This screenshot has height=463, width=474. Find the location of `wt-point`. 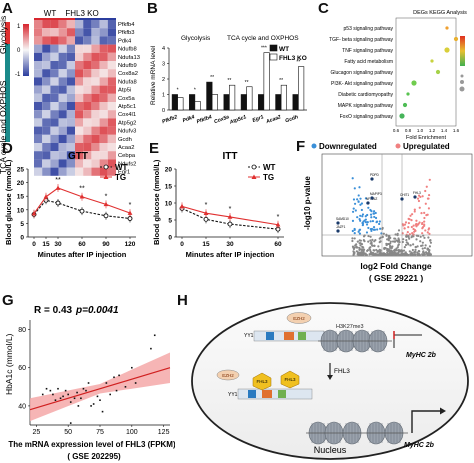

wt-point is located at coordinates (106, 216).